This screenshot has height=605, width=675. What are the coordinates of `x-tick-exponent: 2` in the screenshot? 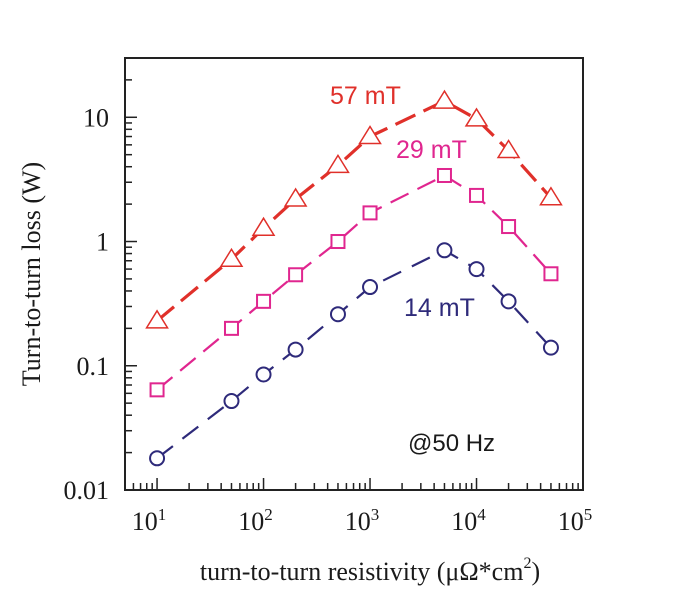 It's located at (268, 514).